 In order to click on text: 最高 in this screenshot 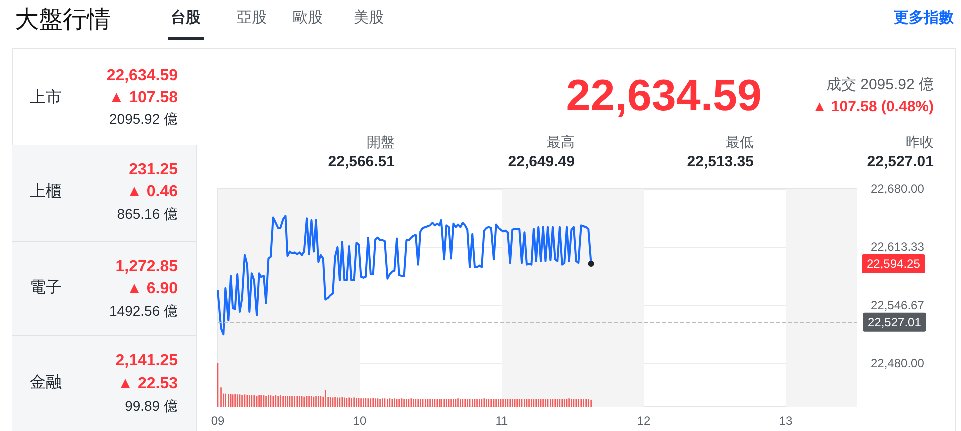, I will do `click(561, 142)`.